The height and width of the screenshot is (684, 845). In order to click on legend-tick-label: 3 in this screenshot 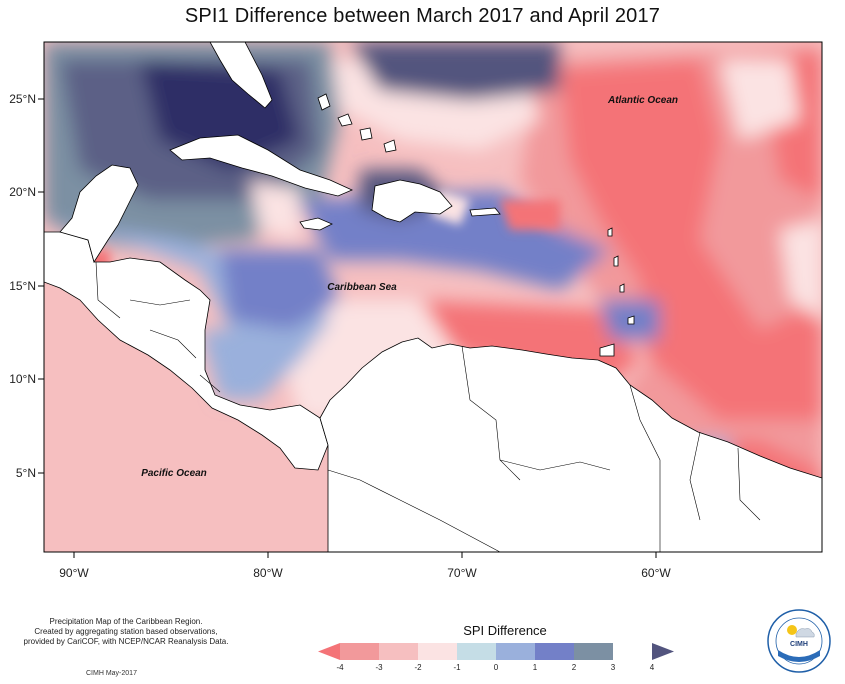, I will do `click(613, 667)`.